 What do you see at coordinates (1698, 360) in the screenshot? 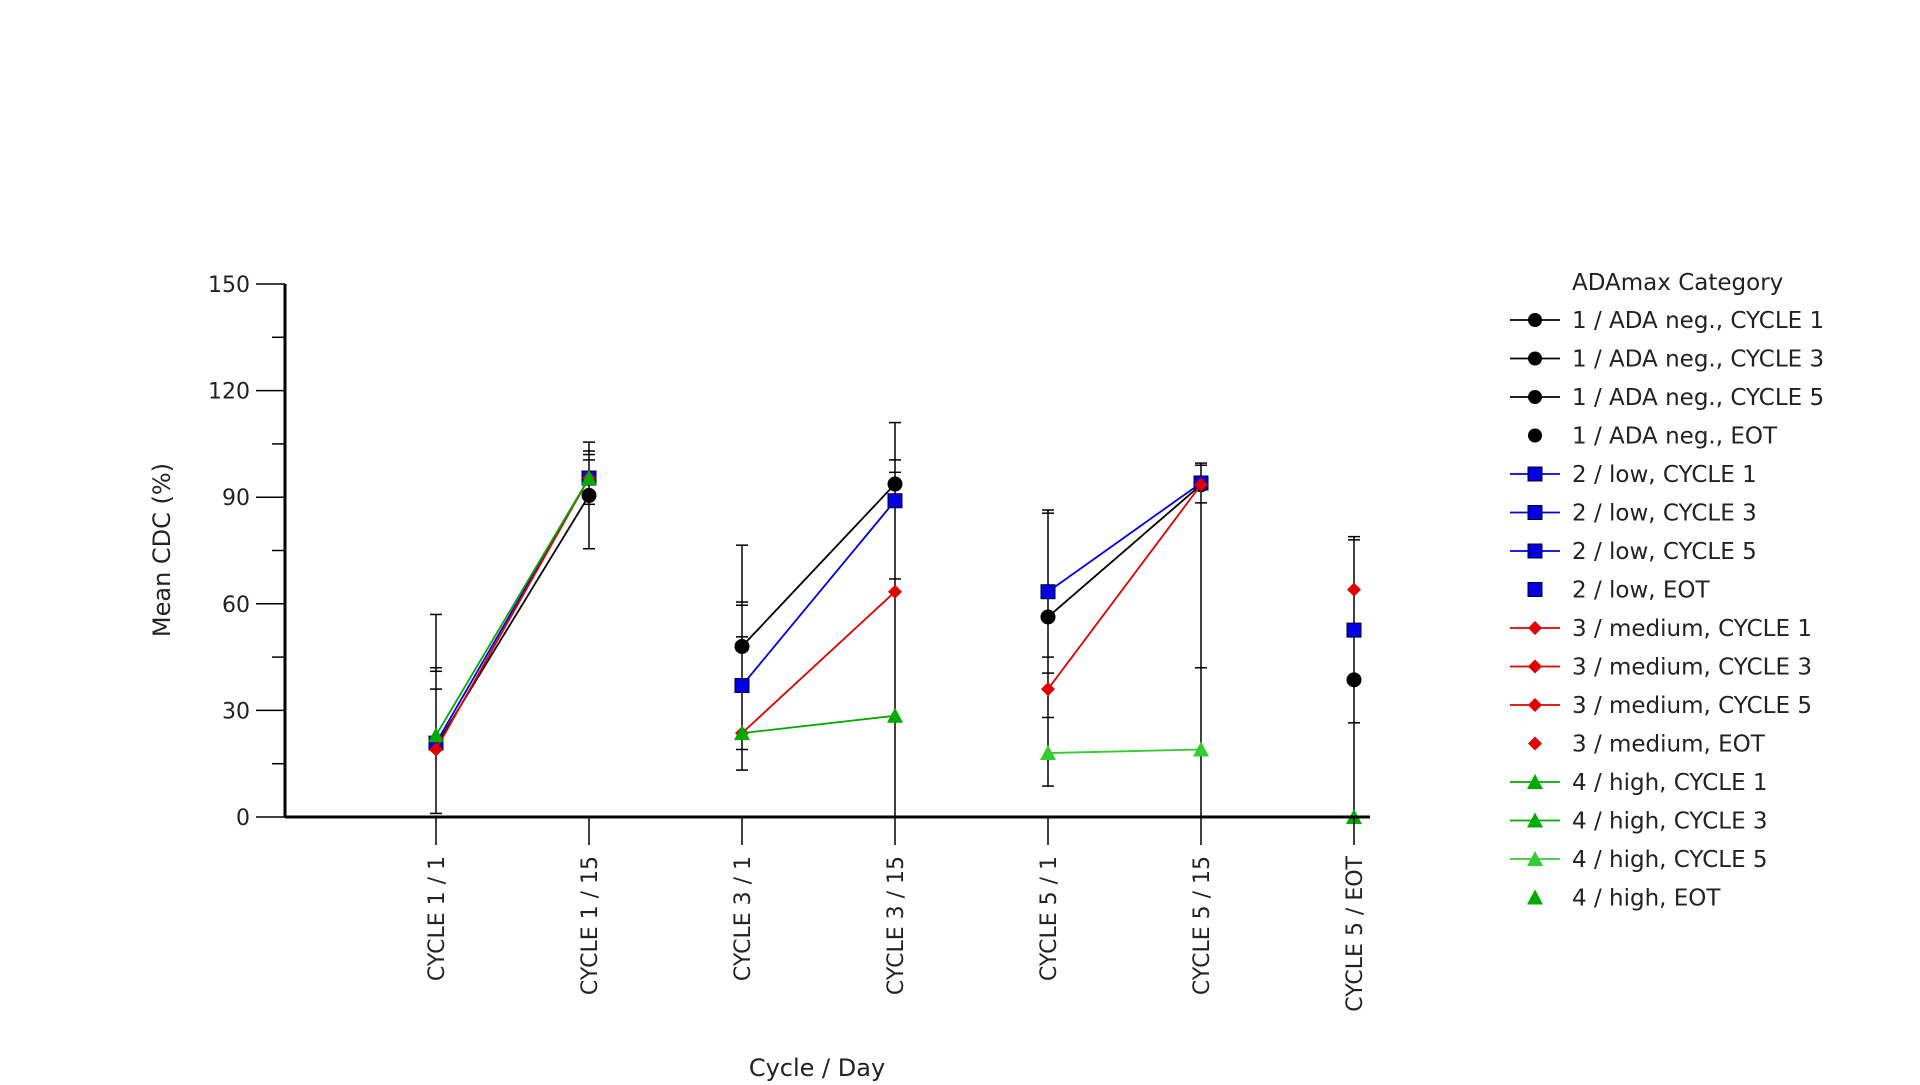
I see `legend-label: 1 / ADA neg., CYCLE 3` at bounding box center [1698, 360].